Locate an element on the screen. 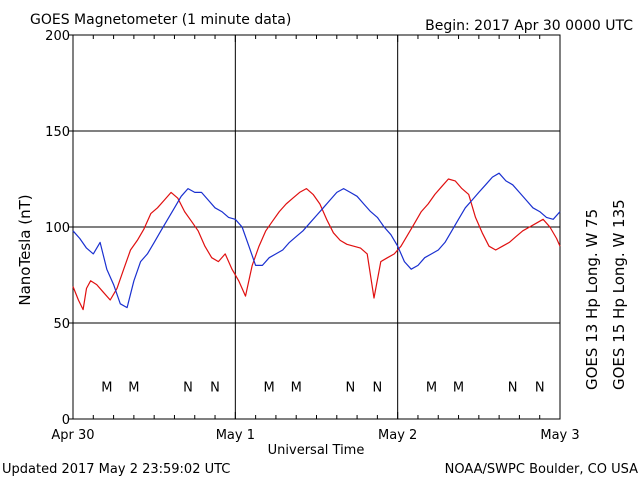 The width and height of the screenshot is (640, 480). x-tick-label: May 1 is located at coordinates (235, 435).